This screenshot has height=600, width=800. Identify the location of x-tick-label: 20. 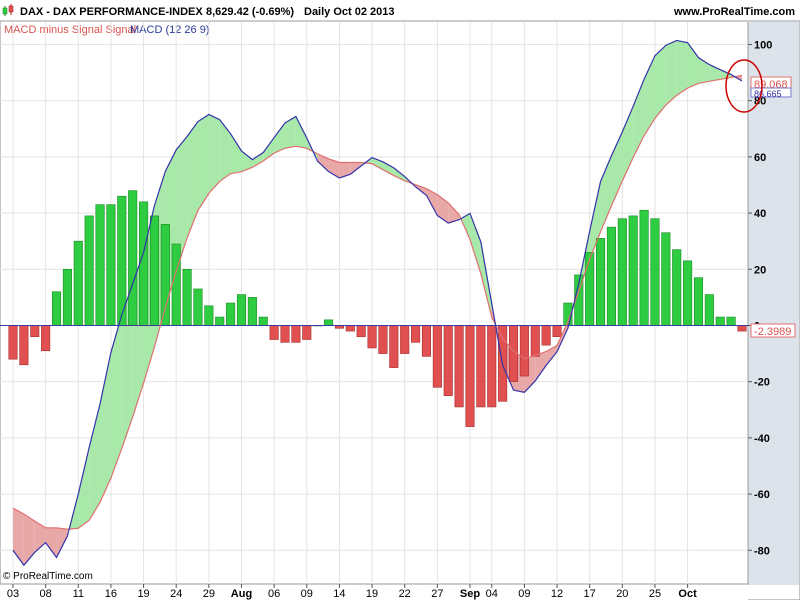
(622, 594).